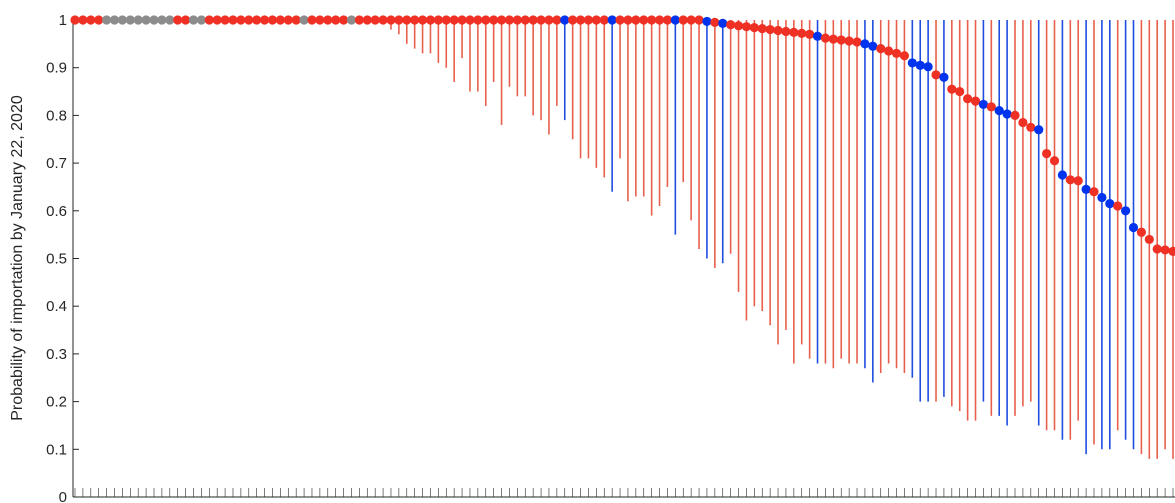  I want to click on y-tick-label: 0, so click(63, 496).